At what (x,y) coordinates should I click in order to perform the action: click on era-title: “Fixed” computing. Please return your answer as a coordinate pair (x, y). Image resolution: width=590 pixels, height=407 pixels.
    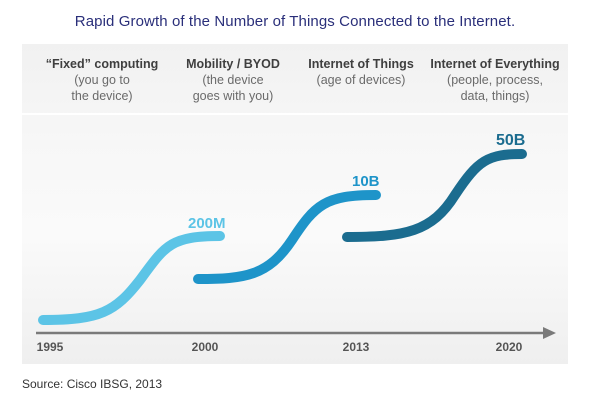
    Looking at the image, I should click on (102, 64).